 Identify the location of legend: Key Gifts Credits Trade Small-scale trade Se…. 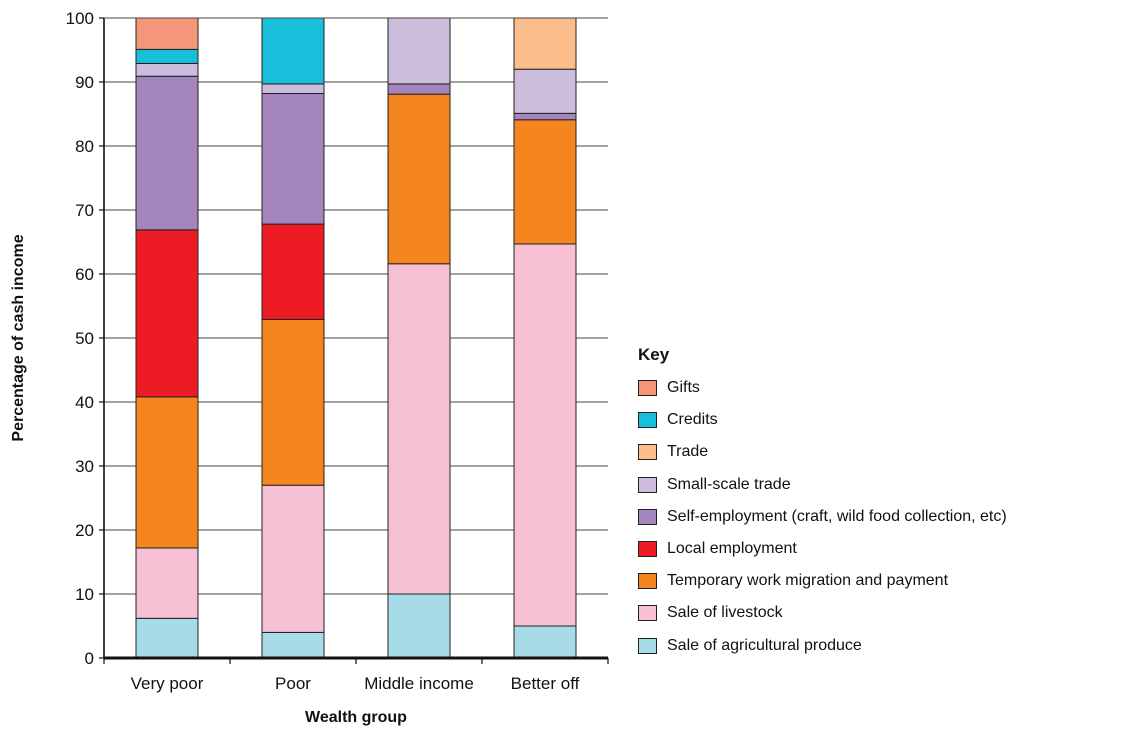
(822, 503).